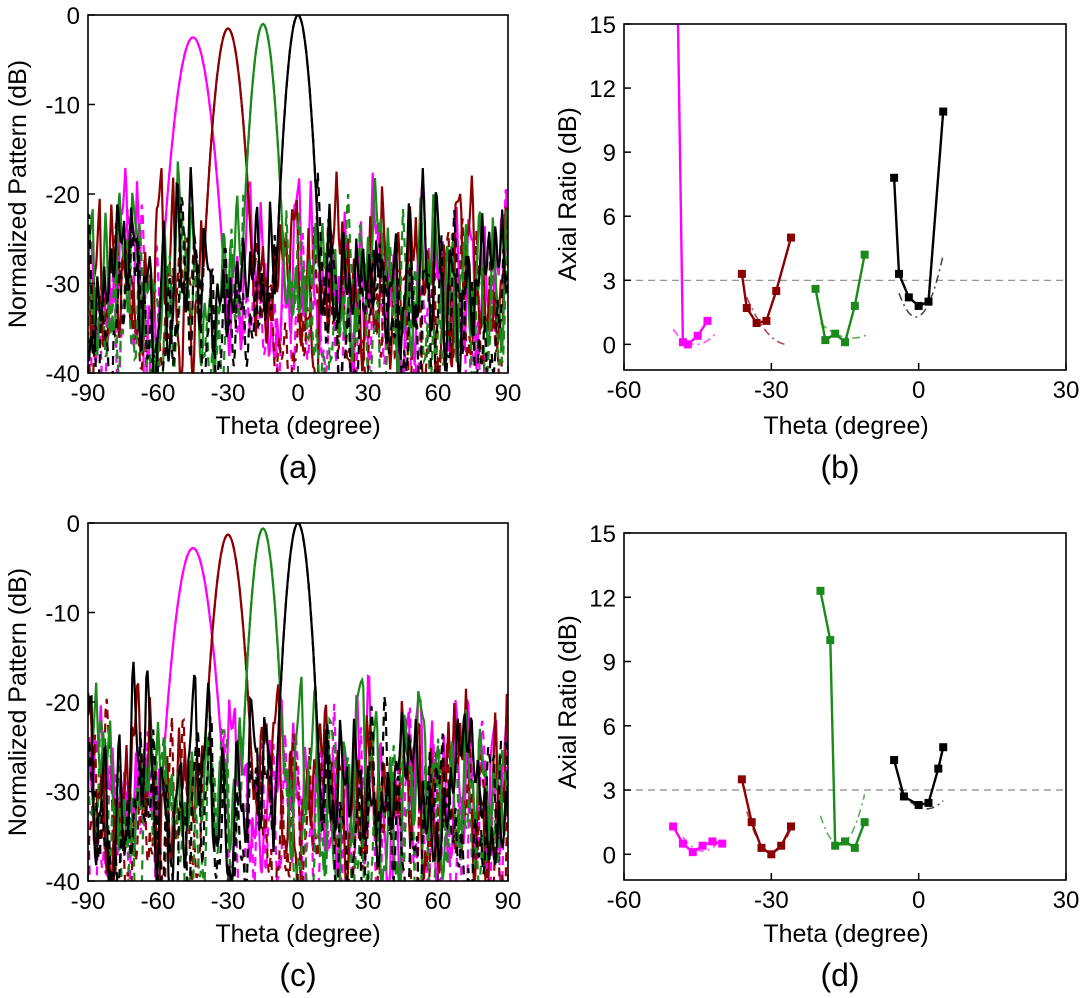 The image size is (1080, 998). Describe the element at coordinates (918, 209) in the screenshot. I see `ar-line-beam4-meas` at that location.